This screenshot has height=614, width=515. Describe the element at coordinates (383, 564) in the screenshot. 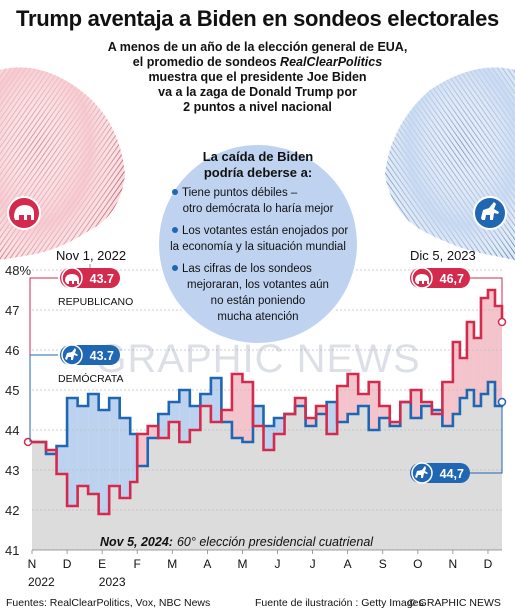

I see `x-tick-label: S` at that location.